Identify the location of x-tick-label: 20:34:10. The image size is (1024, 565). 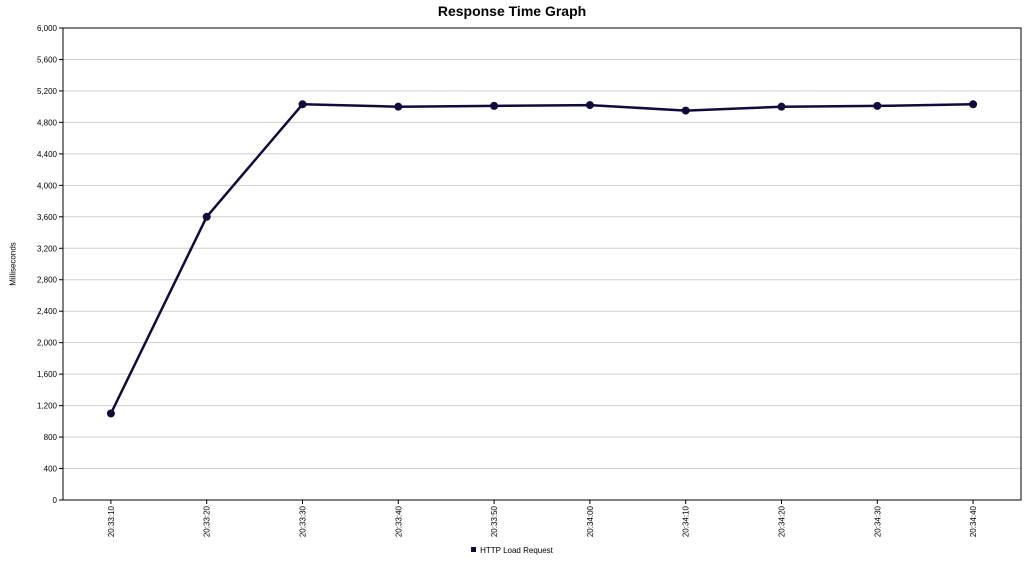
(686, 521).